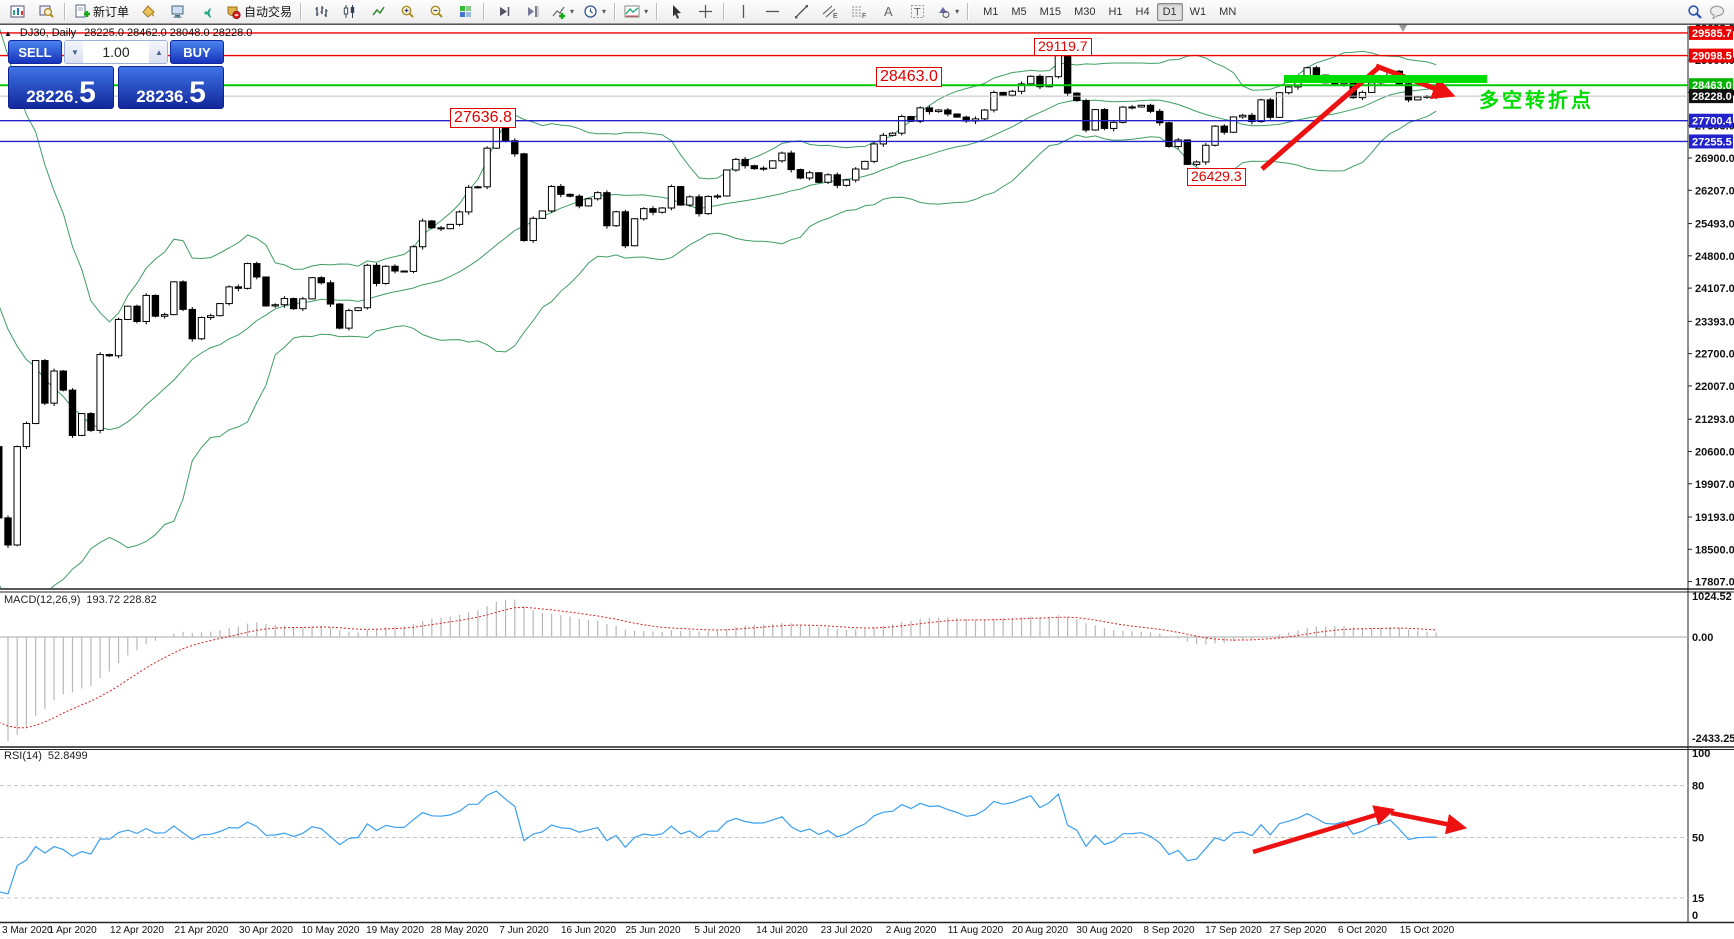 This screenshot has height=939, width=1734. I want to click on date-label: 1 Apr 2020, so click(72, 930).